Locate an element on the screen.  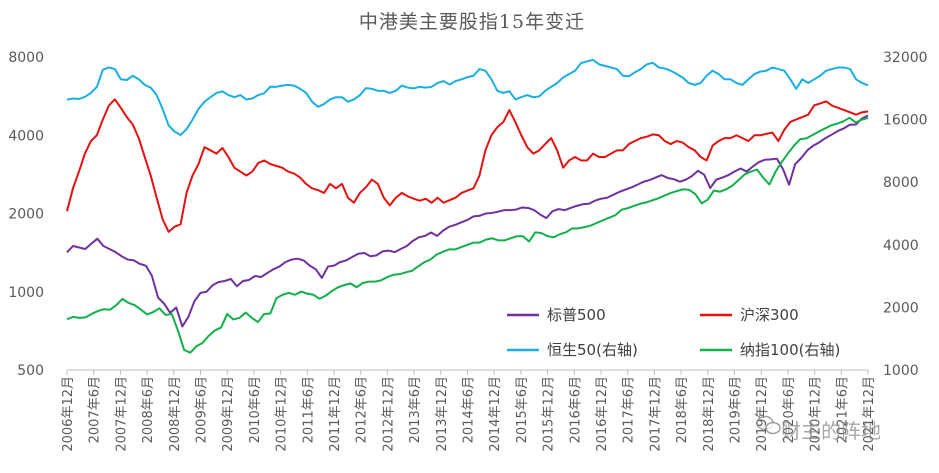
legend-label: 沪深300 is located at coordinates (769, 315).